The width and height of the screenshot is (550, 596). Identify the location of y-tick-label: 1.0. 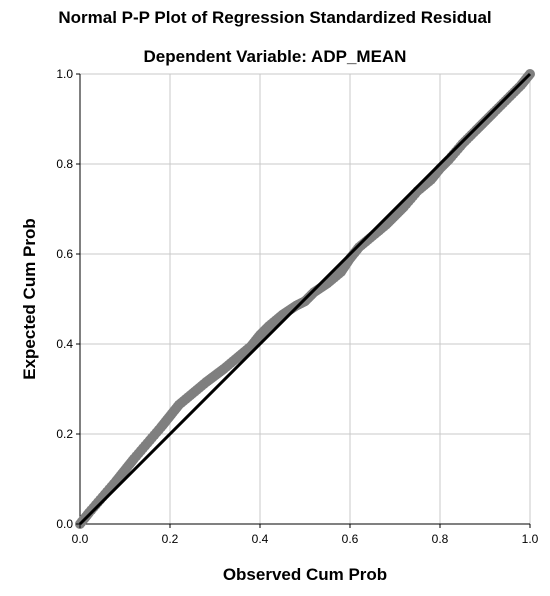
(64, 74).